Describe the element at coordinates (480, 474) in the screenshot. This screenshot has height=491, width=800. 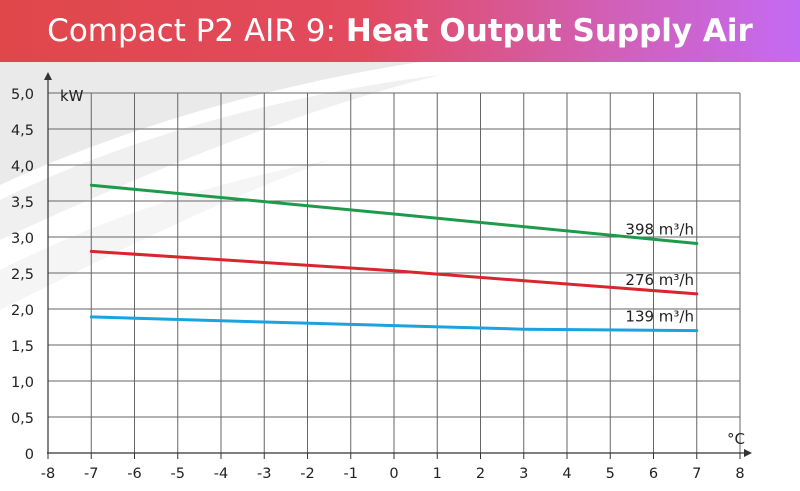
I see `x-tick-label: 2` at that location.